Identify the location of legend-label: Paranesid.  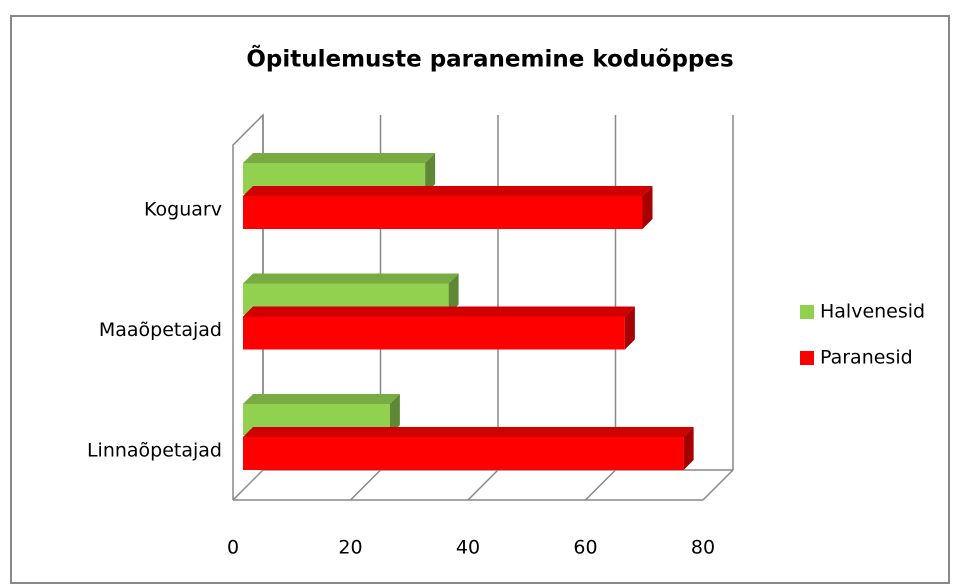
(866, 358).